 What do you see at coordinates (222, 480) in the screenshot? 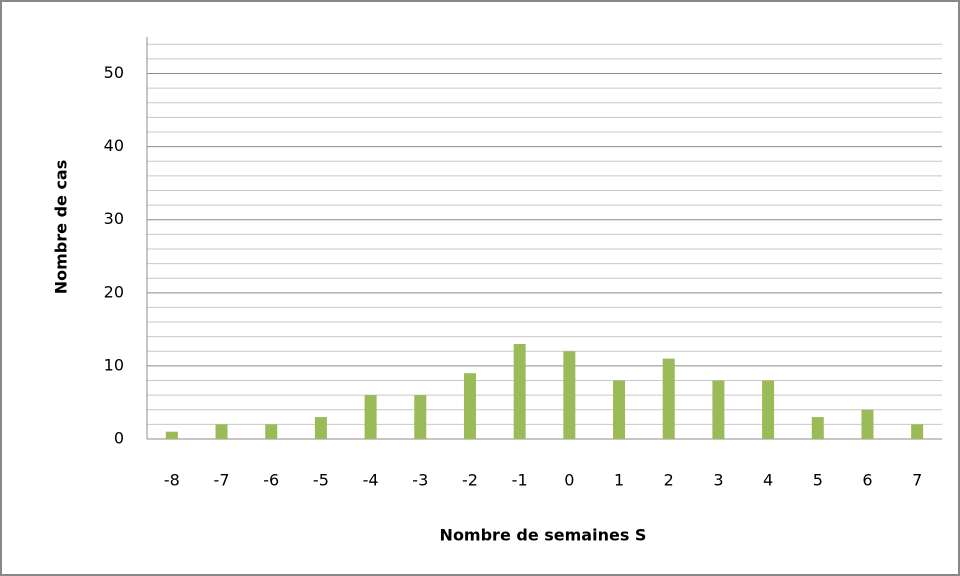
I see `x-tick-label: -7` at bounding box center [222, 480].